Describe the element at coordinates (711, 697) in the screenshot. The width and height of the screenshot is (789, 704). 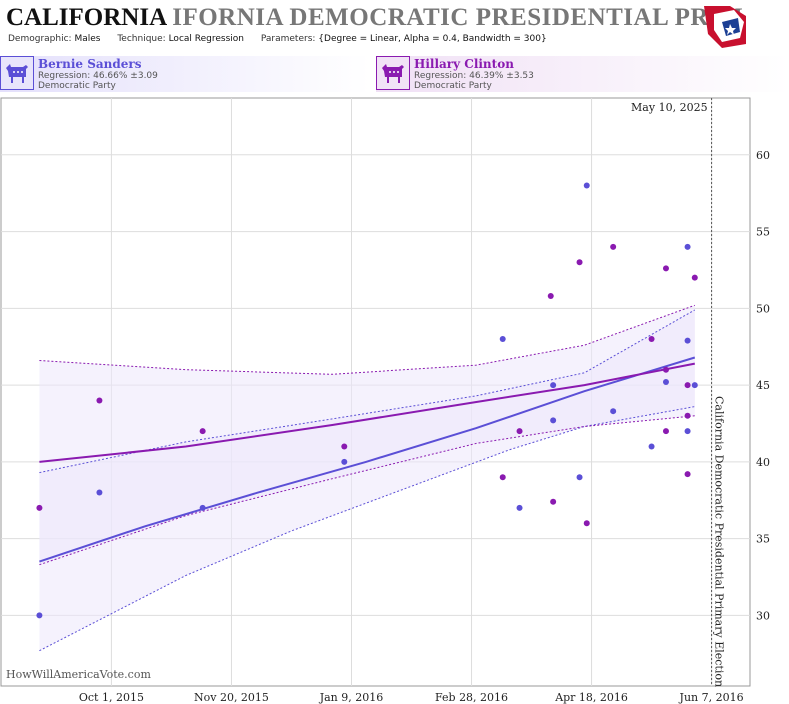
I see `x-tick-label: Jun 7, 2016` at that location.